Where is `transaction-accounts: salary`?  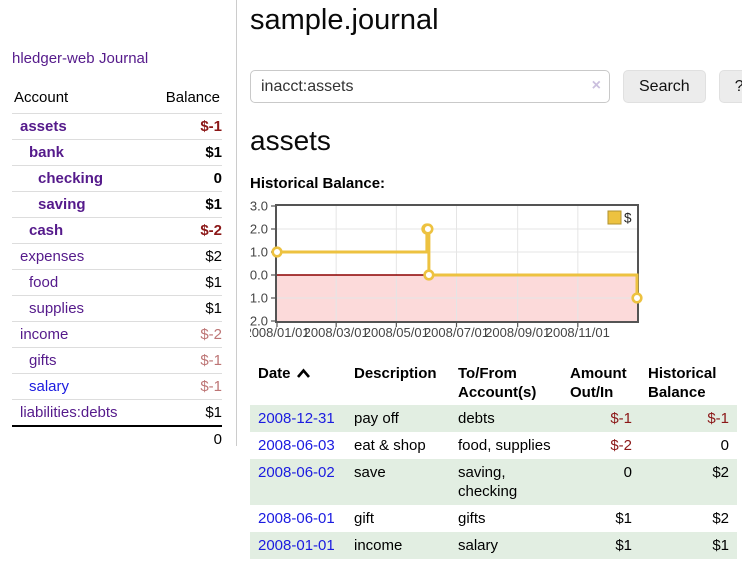 transaction-accounts: salary is located at coordinates (478, 545).